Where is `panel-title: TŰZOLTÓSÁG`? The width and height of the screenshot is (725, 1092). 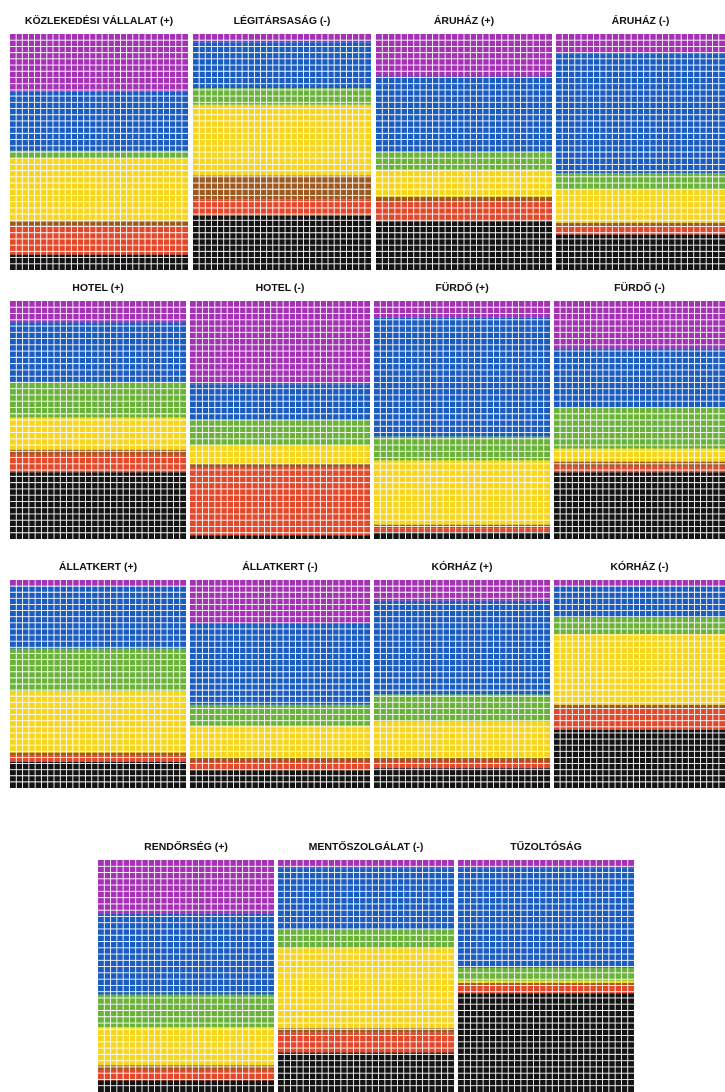
panel-title: TŰZOLTÓSÁG is located at coordinates (546, 846).